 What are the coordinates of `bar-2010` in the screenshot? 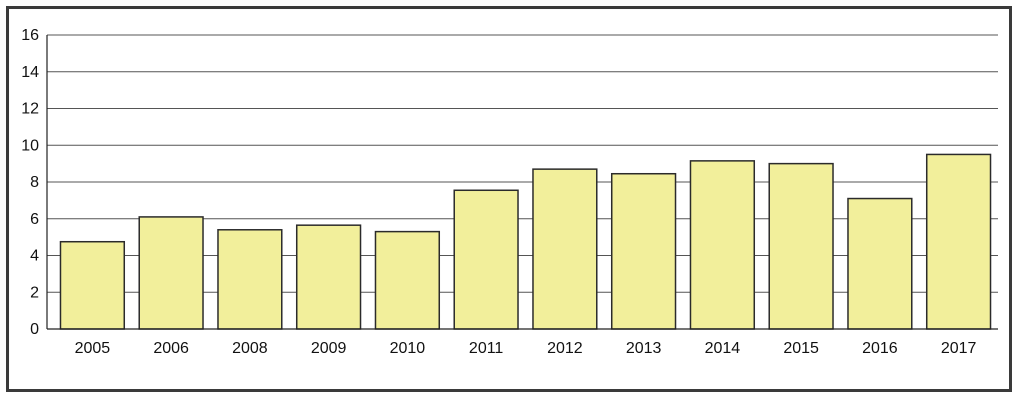 It's located at (407, 280).